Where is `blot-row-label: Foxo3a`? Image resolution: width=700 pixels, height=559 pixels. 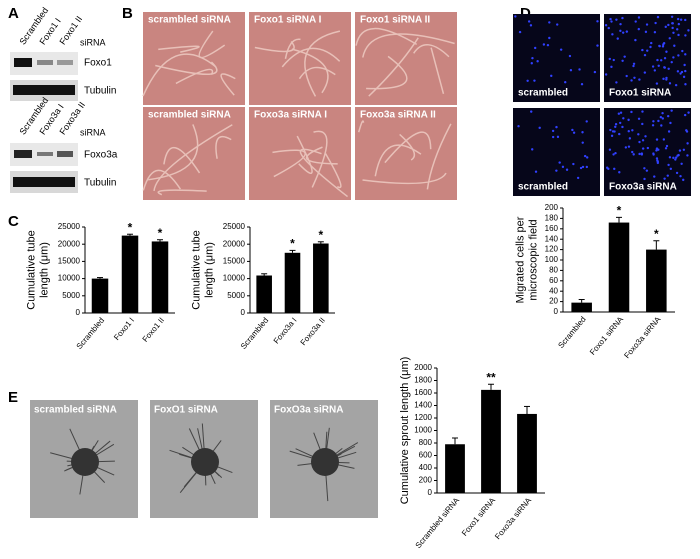
blot-row-label: Foxo3a is located at coordinates (101, 155).